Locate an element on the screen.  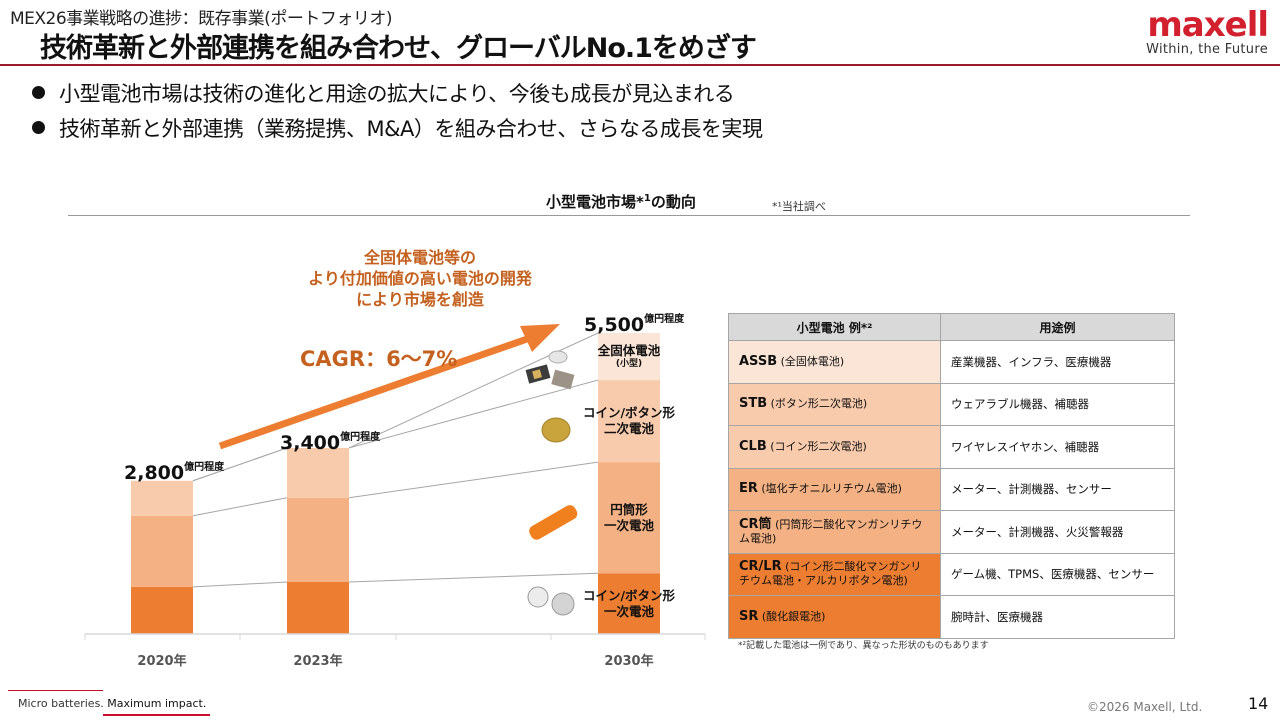
bullet-text: 技術革新と外部連携（業務提携、M&A）を組み合わせ、さらなる成長を実現 is located at coordinates (411, 129).